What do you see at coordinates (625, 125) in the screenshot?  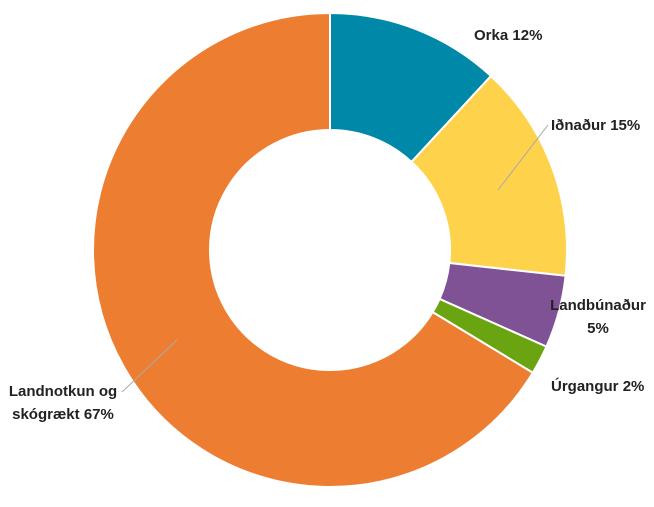 I see `value-label: 15%` at bounding box center [625, 125].